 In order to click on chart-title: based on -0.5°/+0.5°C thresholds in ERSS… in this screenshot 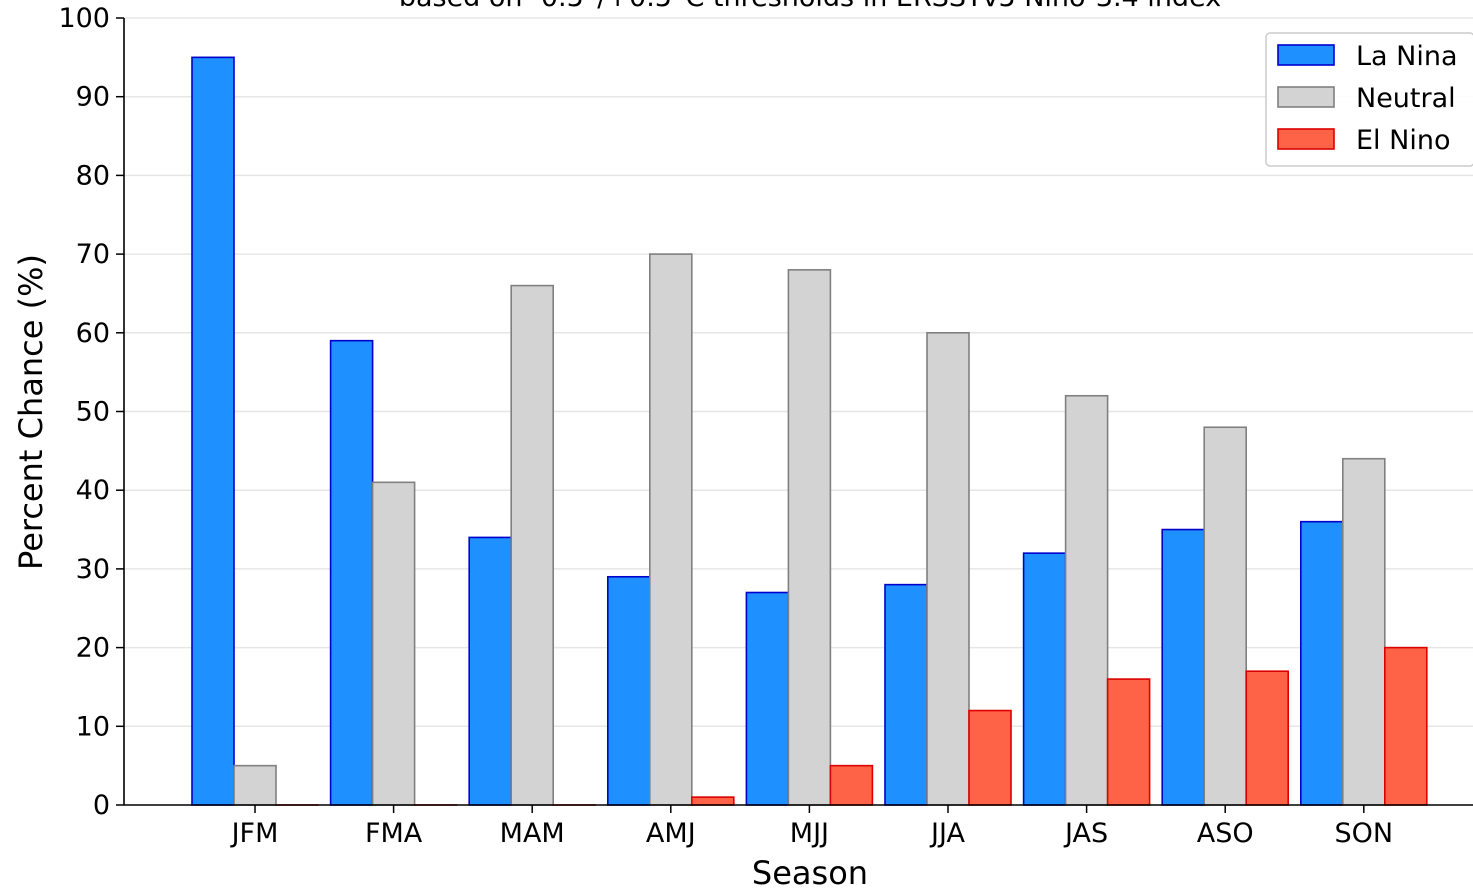, I will do `click(810, 6)`.